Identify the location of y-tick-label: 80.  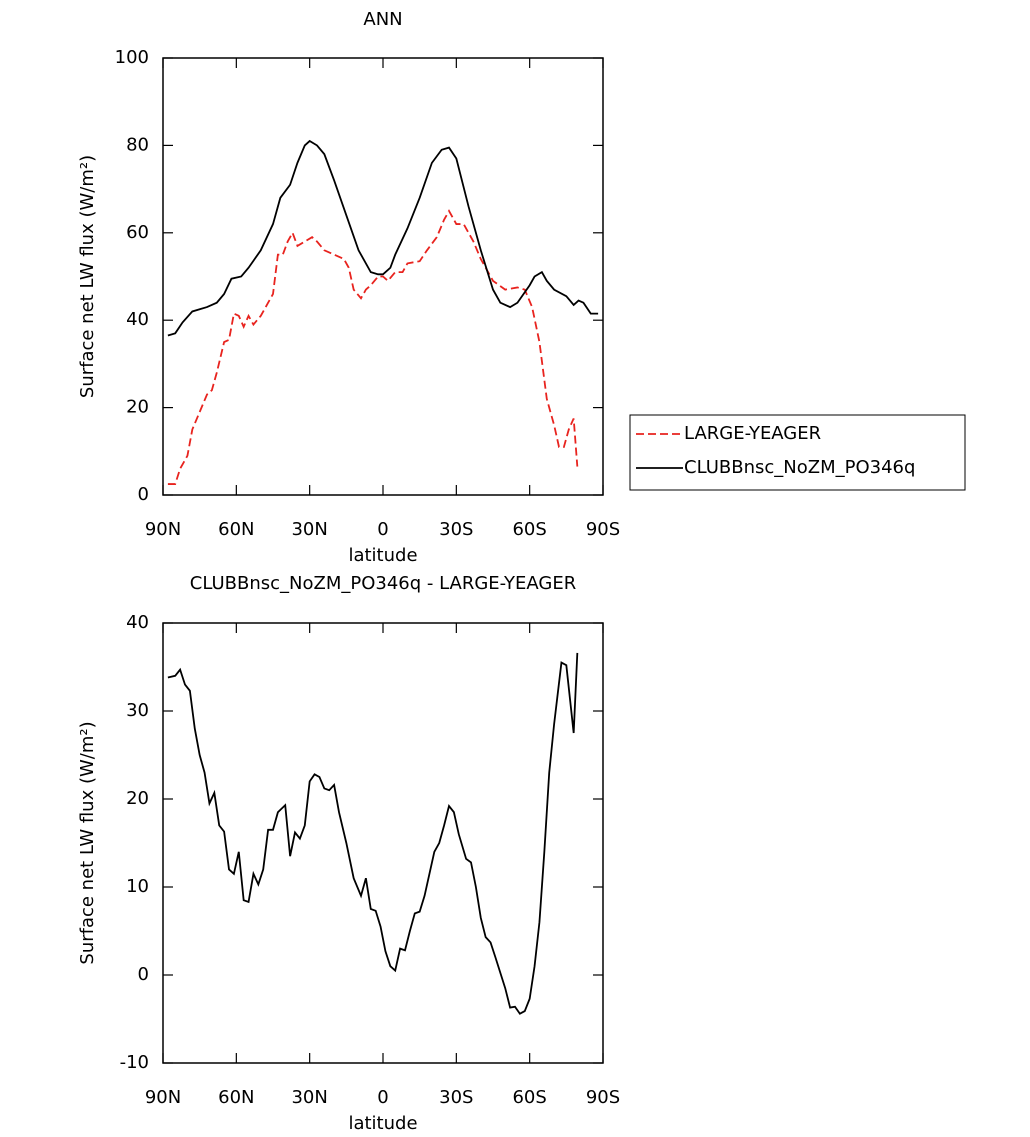
(137, 144).